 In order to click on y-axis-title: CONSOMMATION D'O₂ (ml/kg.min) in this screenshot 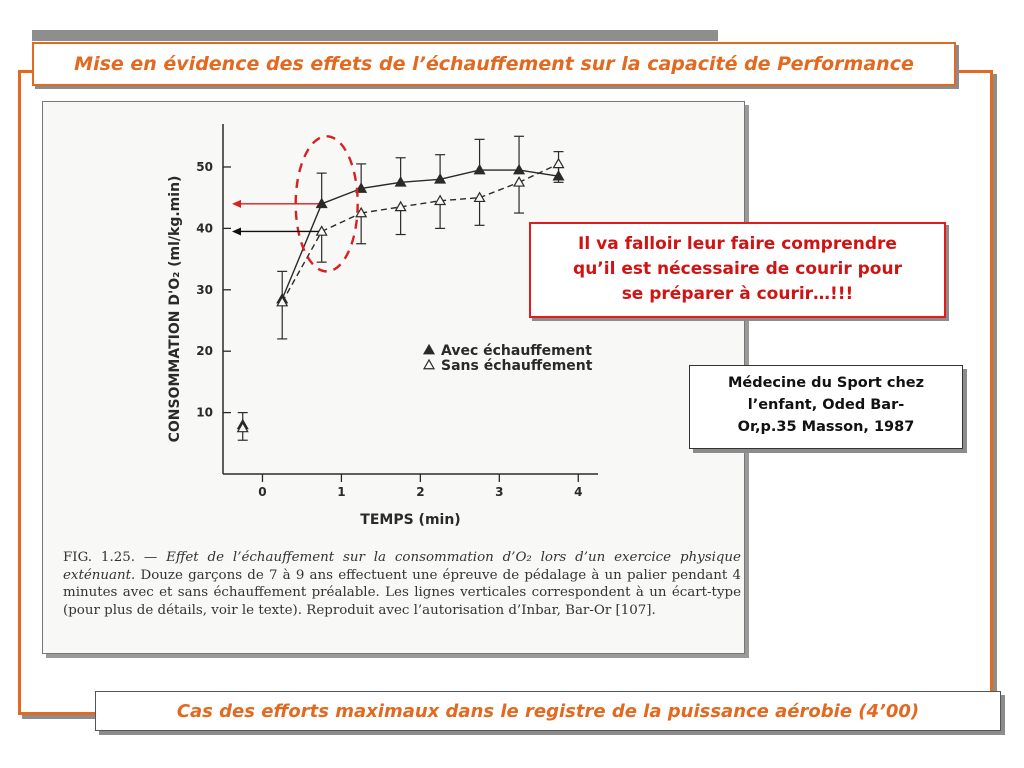, I will do `click(175, 309)`.